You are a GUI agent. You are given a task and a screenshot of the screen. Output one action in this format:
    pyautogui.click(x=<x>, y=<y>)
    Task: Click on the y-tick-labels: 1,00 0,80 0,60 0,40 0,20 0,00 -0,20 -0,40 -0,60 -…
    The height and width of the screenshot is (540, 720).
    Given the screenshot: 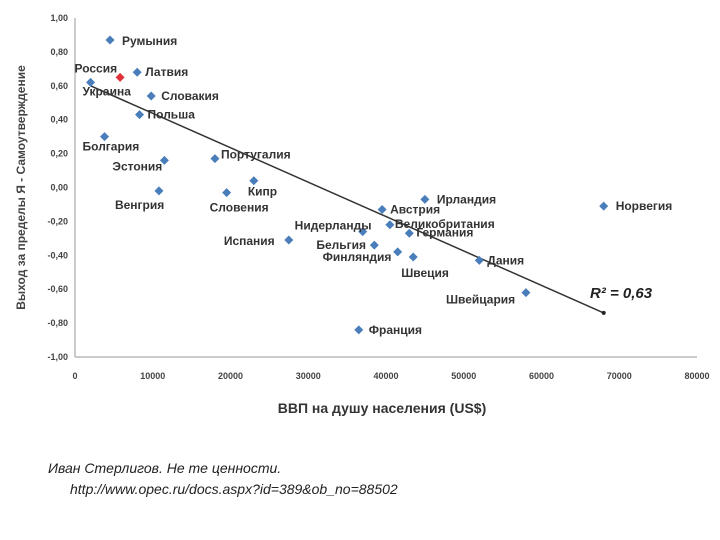 What is the action you would take?
    pyautogui.click(x=57, y=187)
    